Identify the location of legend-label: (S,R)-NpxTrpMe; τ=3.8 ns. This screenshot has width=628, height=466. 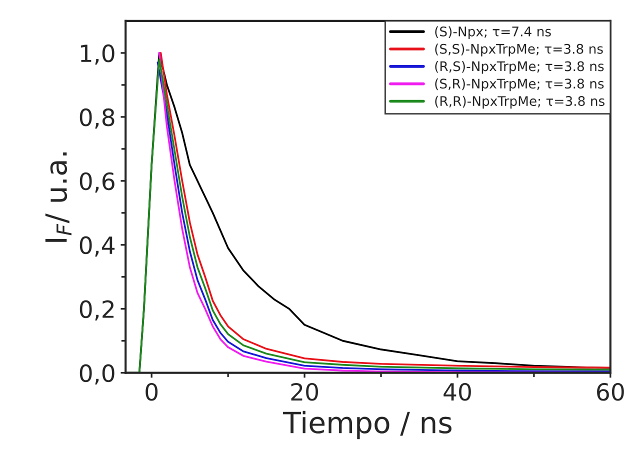
(519, 85).